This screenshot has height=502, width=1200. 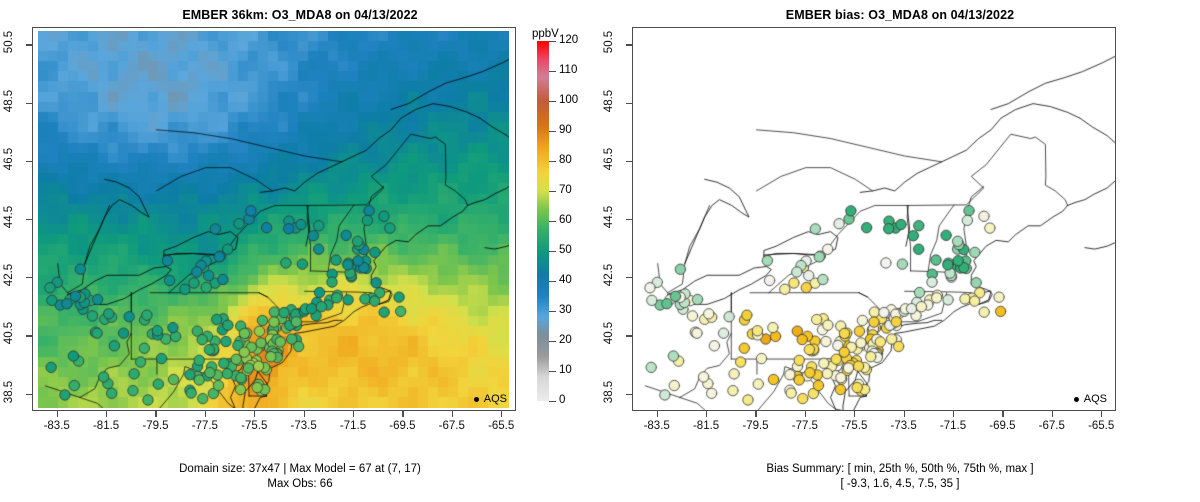 What do you see at coordinates (565, 310) in the screenshot?
I see `colorbar-tick-label: 30` at bounding box center [565, 310].